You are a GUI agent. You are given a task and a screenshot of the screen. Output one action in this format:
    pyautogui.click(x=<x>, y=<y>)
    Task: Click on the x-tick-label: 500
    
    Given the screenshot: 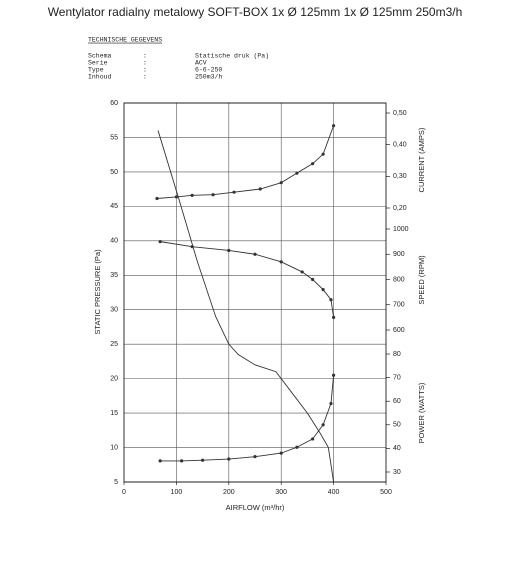 What is the action you would take?
    pyautogui.click(x=386, y=492)
    